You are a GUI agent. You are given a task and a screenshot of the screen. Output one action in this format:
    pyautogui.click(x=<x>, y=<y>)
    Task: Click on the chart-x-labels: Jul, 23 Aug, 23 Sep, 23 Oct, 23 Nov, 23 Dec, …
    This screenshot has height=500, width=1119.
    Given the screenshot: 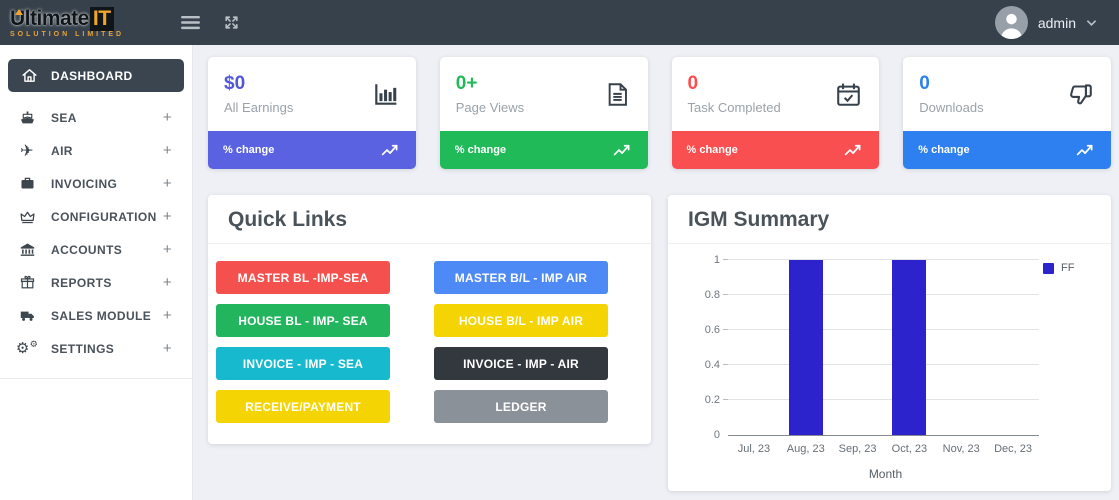 What is the action you would take?
    pyautogui.click(x=883, y=445)
    